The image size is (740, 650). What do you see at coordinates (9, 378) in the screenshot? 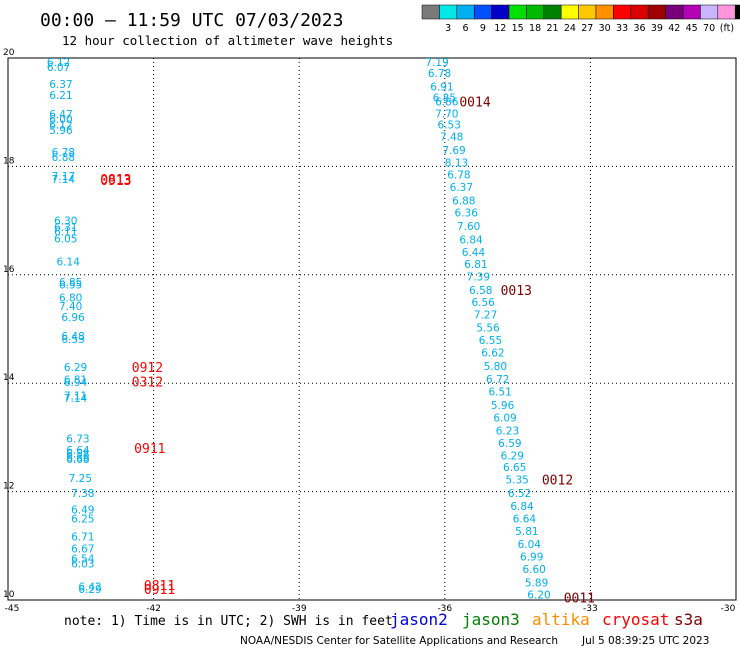
I see `y-tick-label: 14` at bounding box center [9, 378].